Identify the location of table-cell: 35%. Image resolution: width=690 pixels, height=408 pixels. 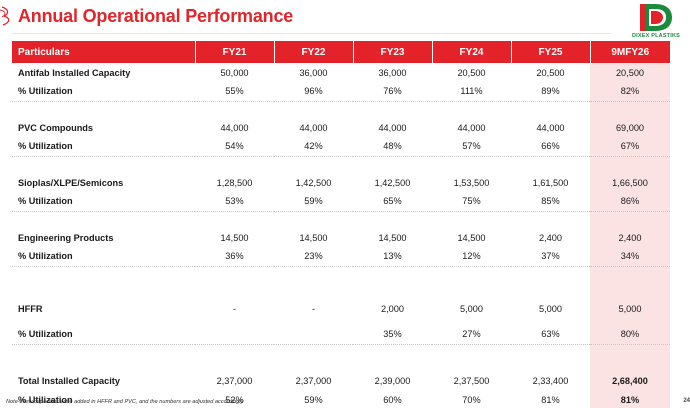
(392, 334).